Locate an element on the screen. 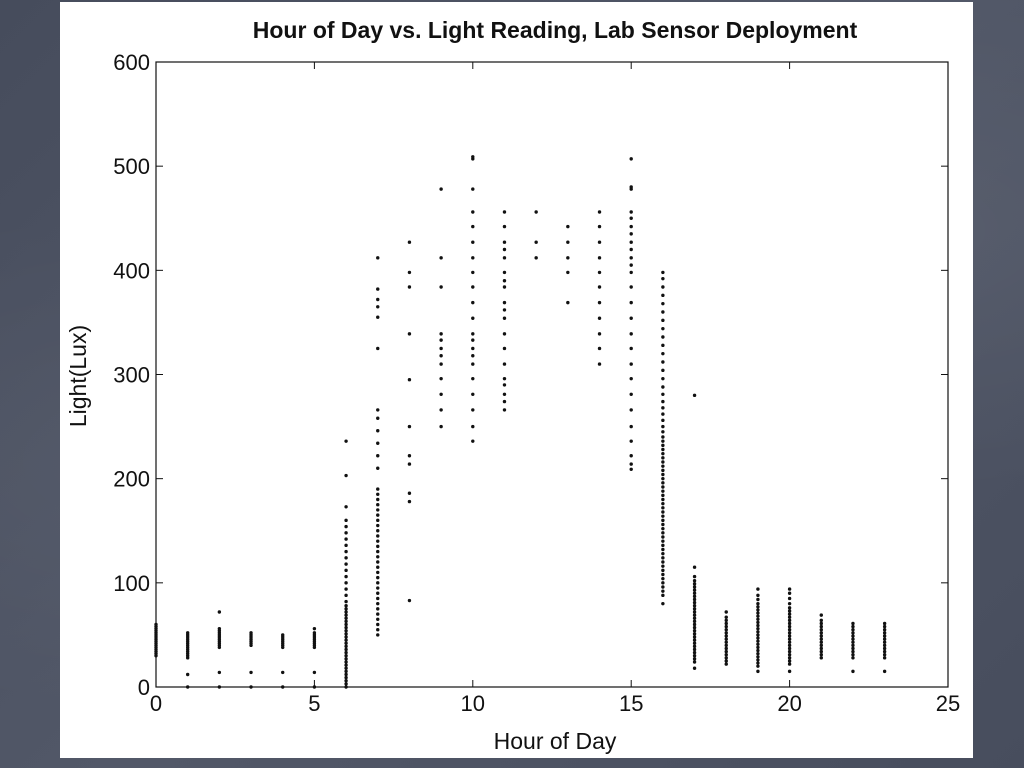  y-tick-label: 300 is located at coordinates (131, 375).